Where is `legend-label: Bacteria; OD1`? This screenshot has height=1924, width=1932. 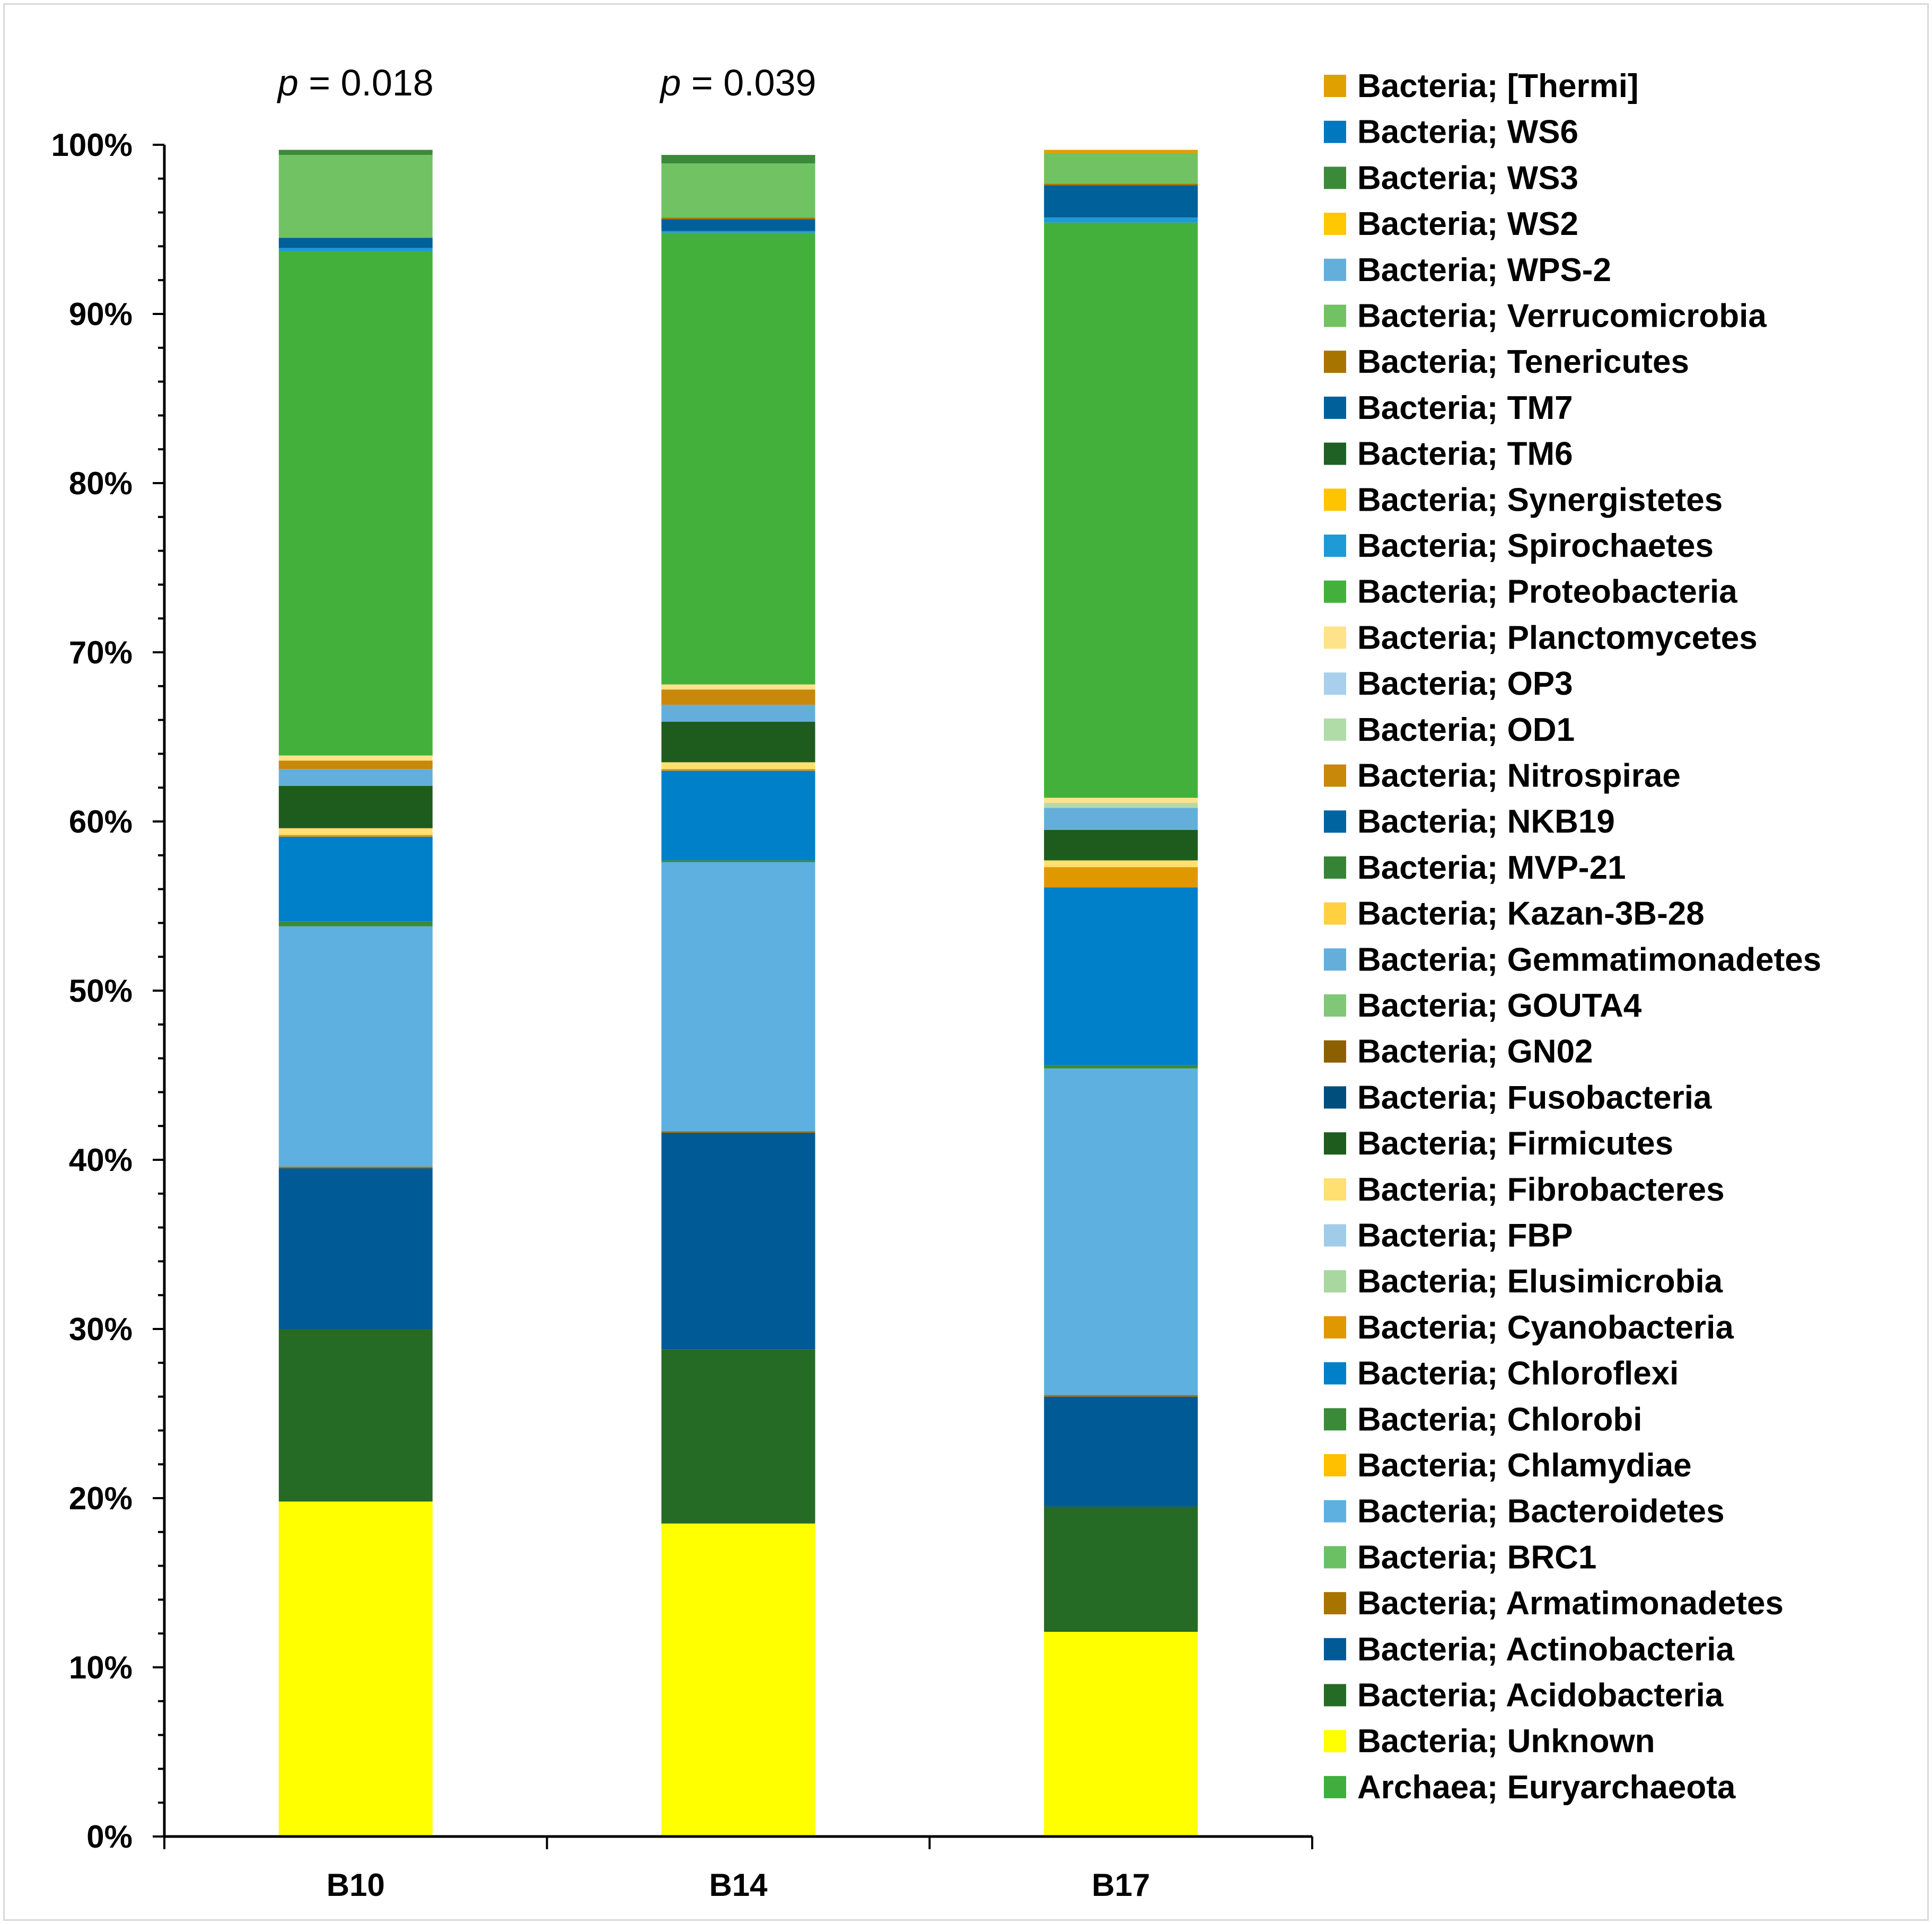 legend-label: Bacteria; OD1 is located at coordinates (1466, 730).